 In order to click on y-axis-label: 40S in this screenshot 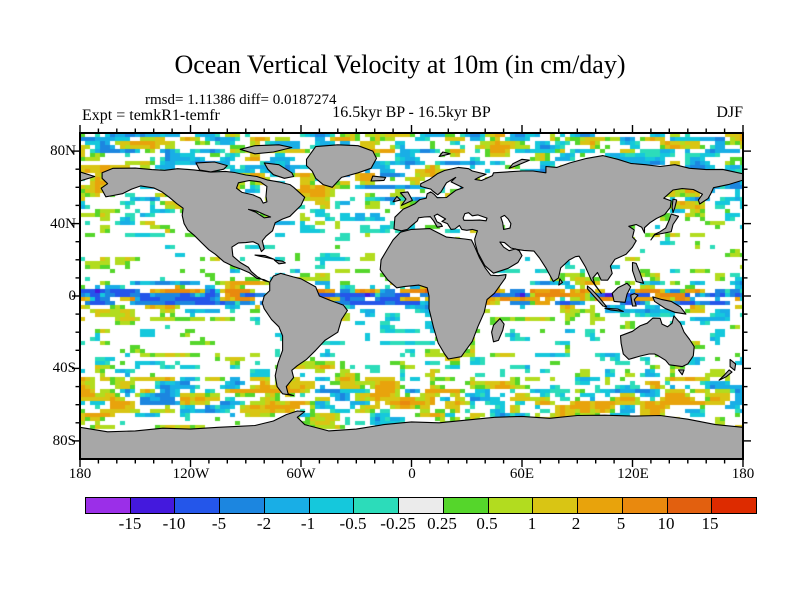, I will do `click(64, 368)`.